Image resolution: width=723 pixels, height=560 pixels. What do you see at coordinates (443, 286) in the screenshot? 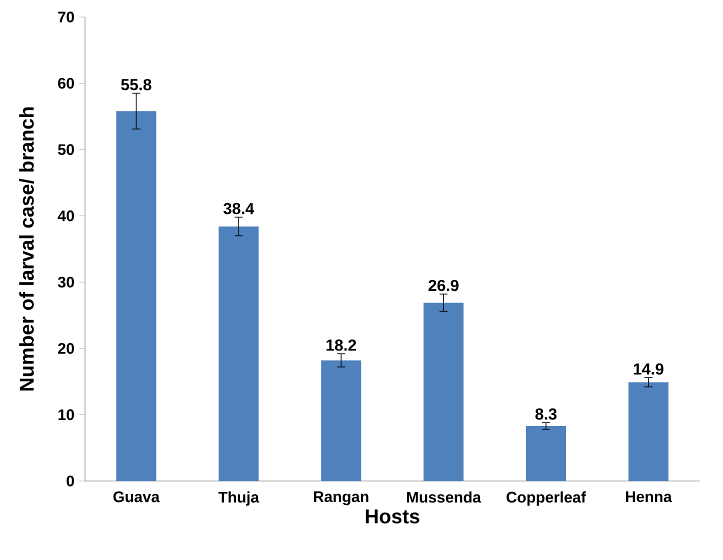
I see `data-label: 26.9` at bounding box center [443, 286].